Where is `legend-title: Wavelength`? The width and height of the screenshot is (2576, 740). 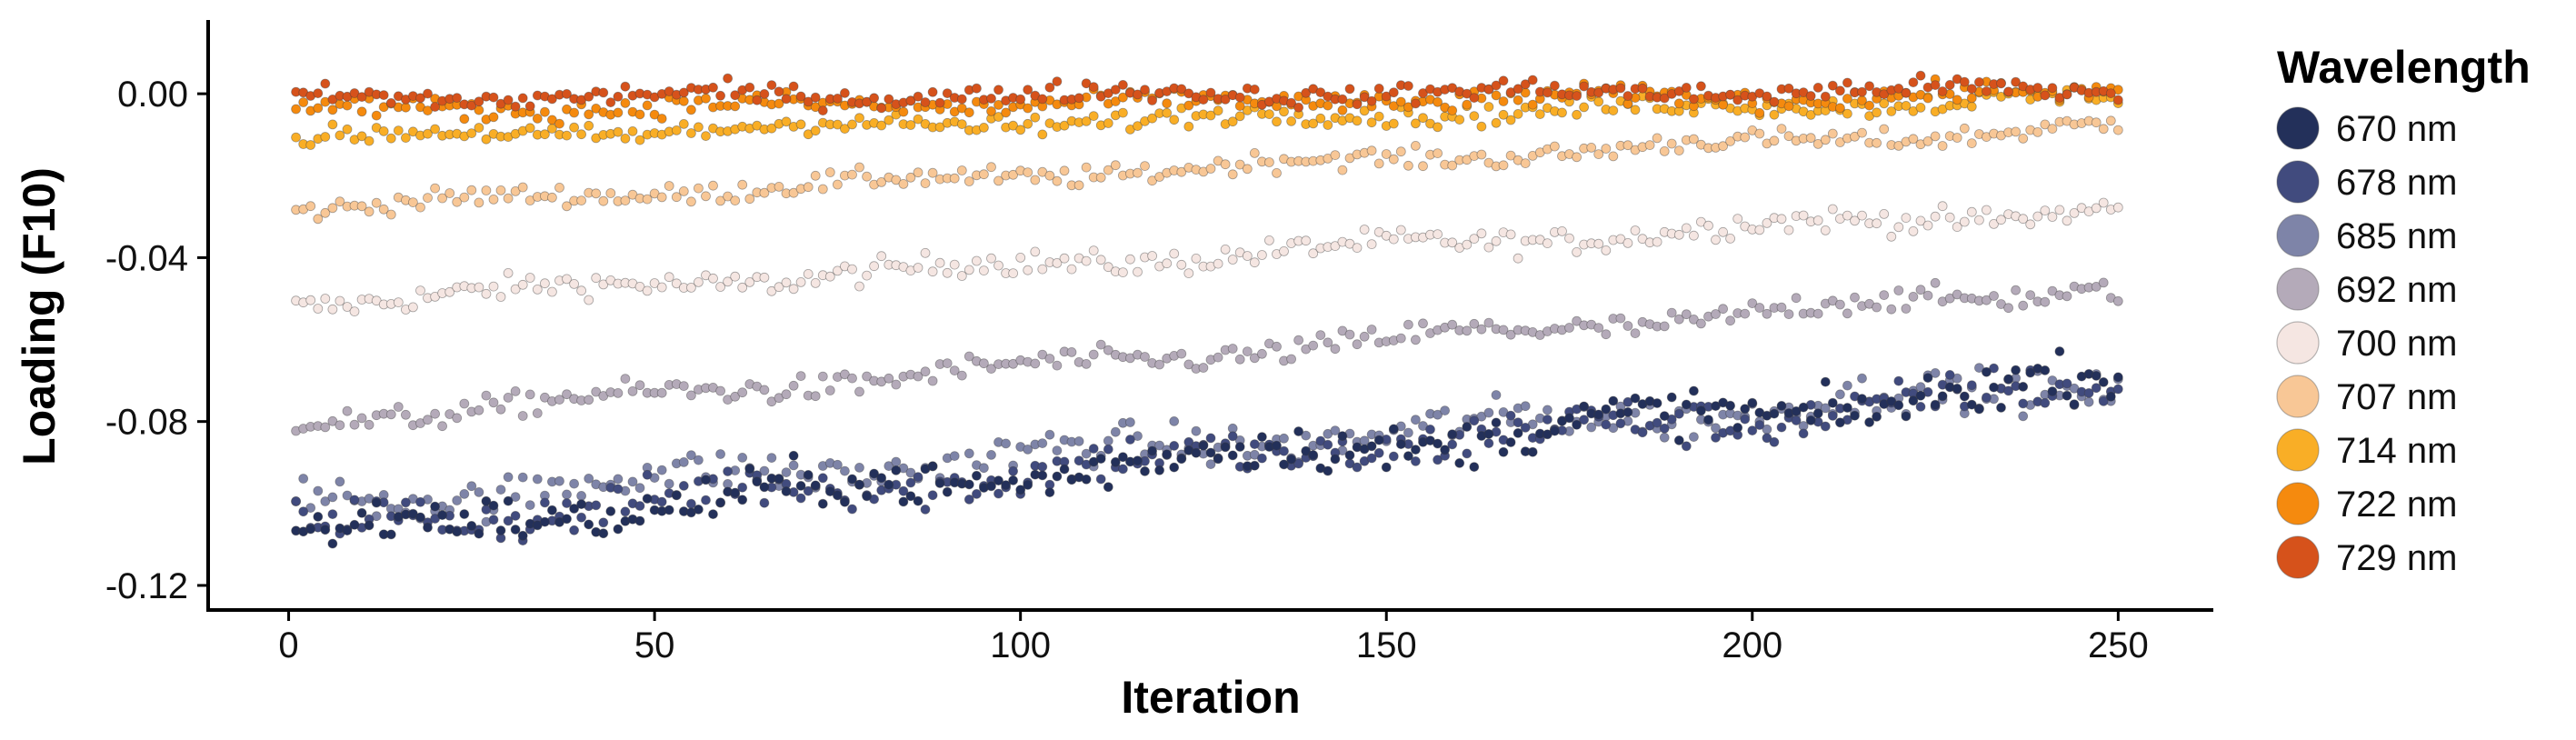
legend-title: Wavelength is located at coordinates (2404, 67).